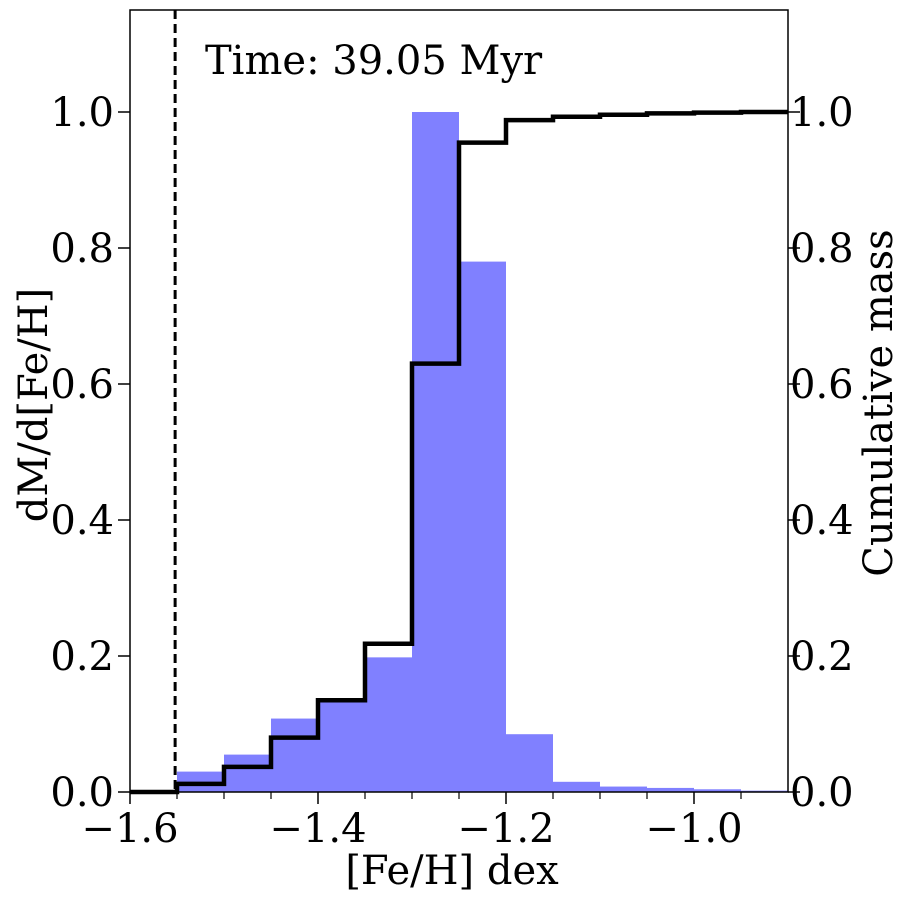 The height and width of the screenshot is (900, 900). Describe the element at coordinates (82, 385) in the screenshot. I see `y-left-tick-label: 0.6` at that location.